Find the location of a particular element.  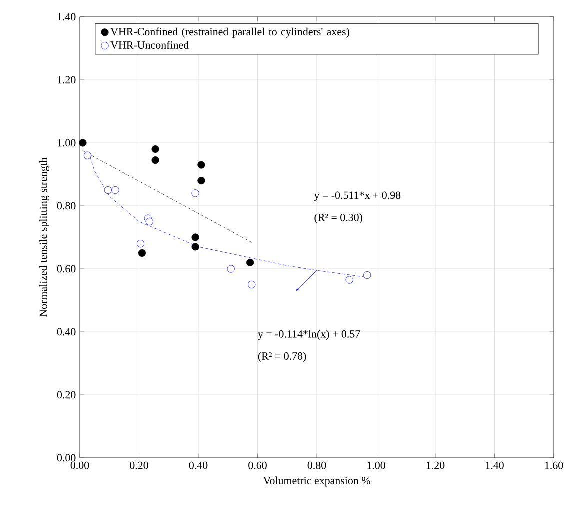

y-tick-label: 0.60 is located at coordinates (66, 269).